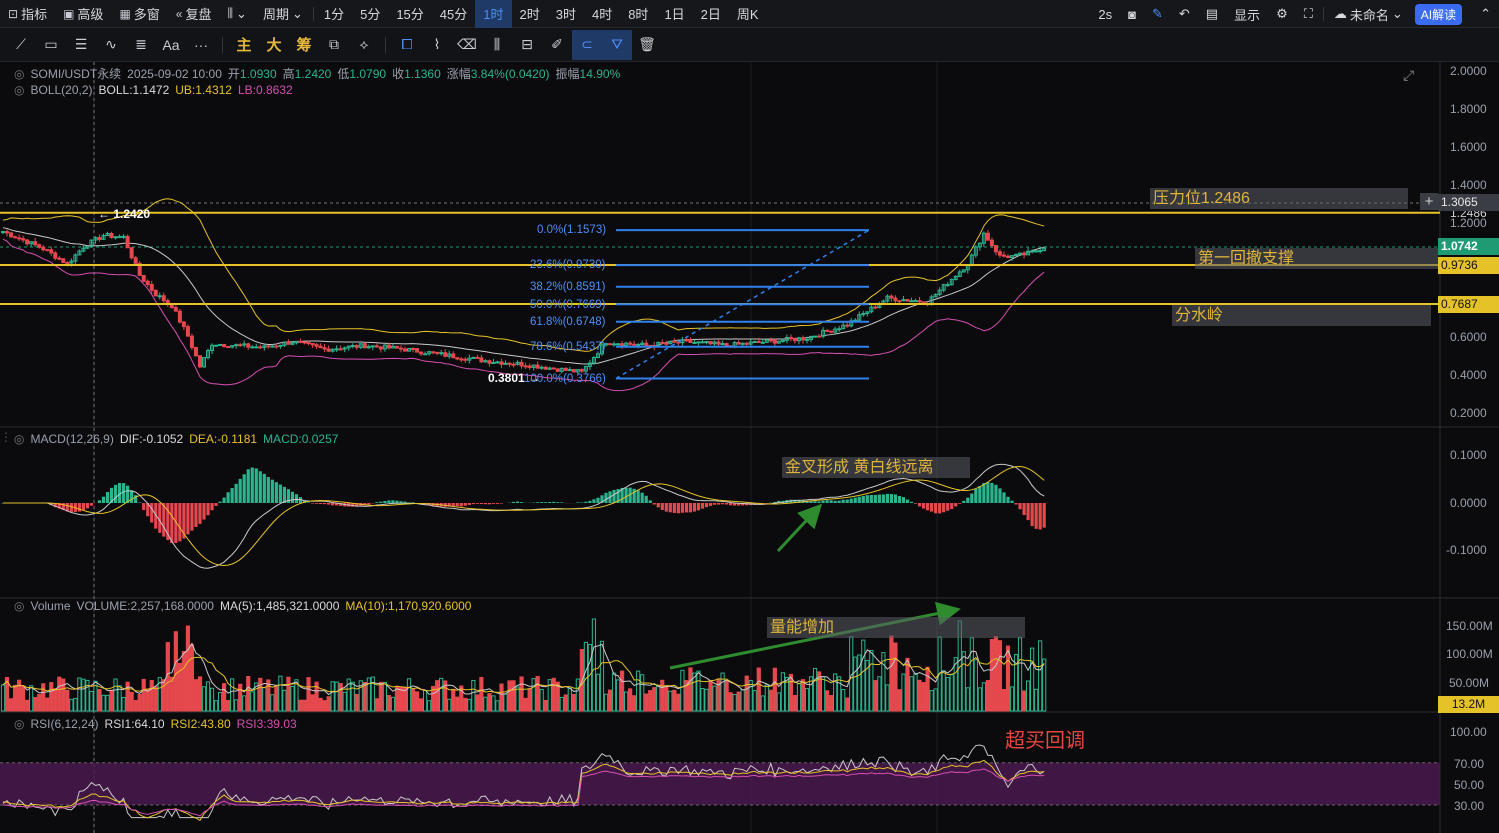 Image resolution: width=1499 pixels, height=833 pixels. What do you see at coordinates (111, 44) in the screenshot?
I see `wave-icon: ∿` at bounding box center [111, 44].